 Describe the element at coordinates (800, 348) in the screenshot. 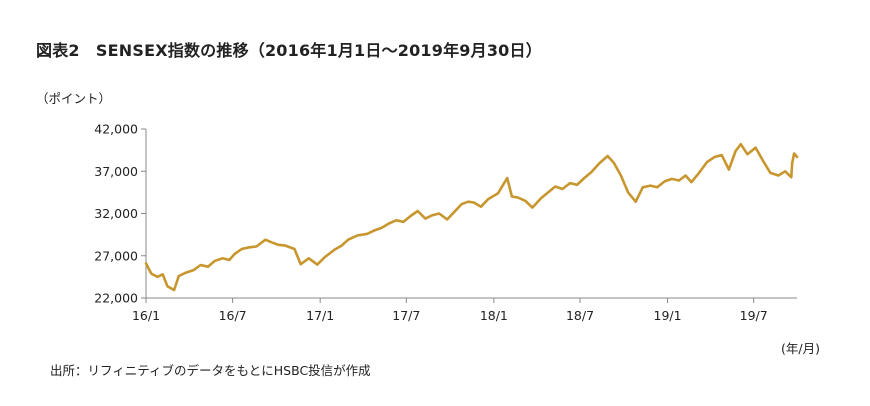

I see `x-axis-unit-label: (年/月)` at that location.